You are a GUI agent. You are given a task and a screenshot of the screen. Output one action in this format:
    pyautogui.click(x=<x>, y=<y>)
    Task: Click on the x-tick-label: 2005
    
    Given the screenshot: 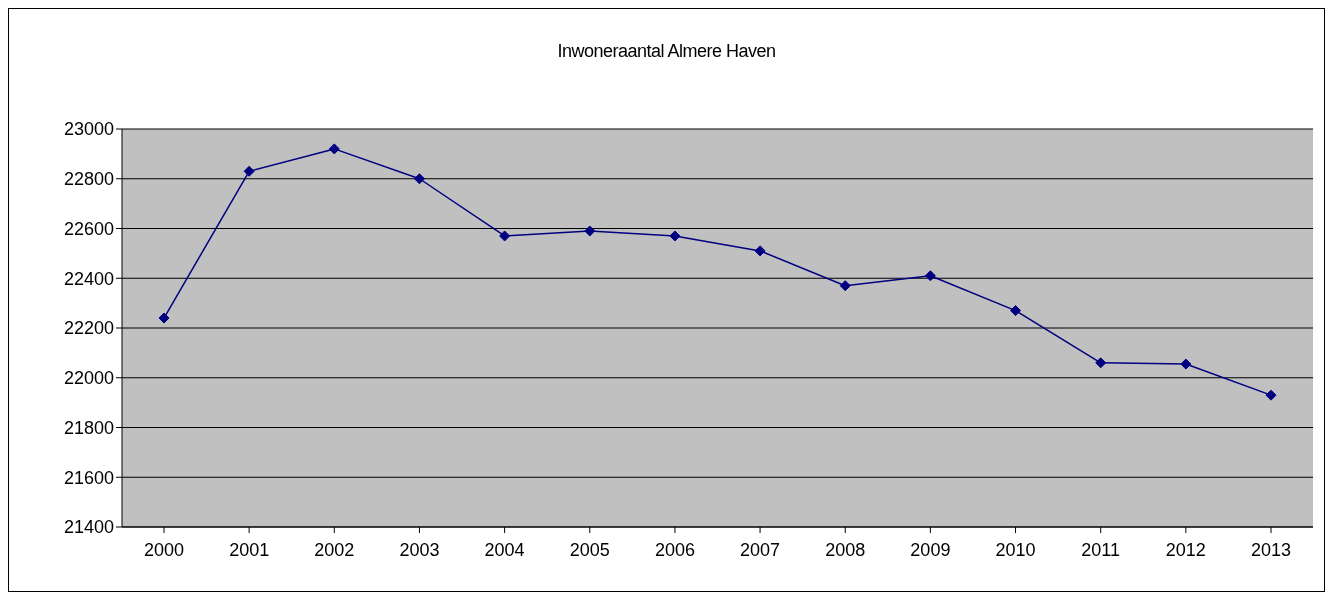 What is the action you would take?
    pyautogui.click(x=589, y=549)
    